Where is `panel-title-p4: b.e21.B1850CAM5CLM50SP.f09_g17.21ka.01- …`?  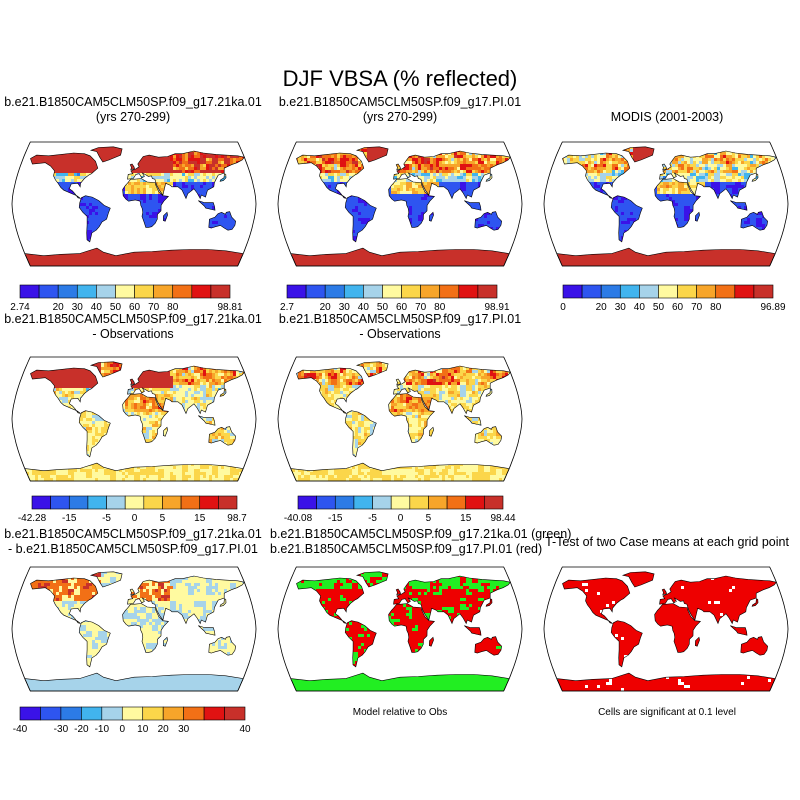
panel-title-p4: b.e21.B1850CAM5CLM50SP.f09_g17.21ka.01- … is located at coordinates (133, 327).